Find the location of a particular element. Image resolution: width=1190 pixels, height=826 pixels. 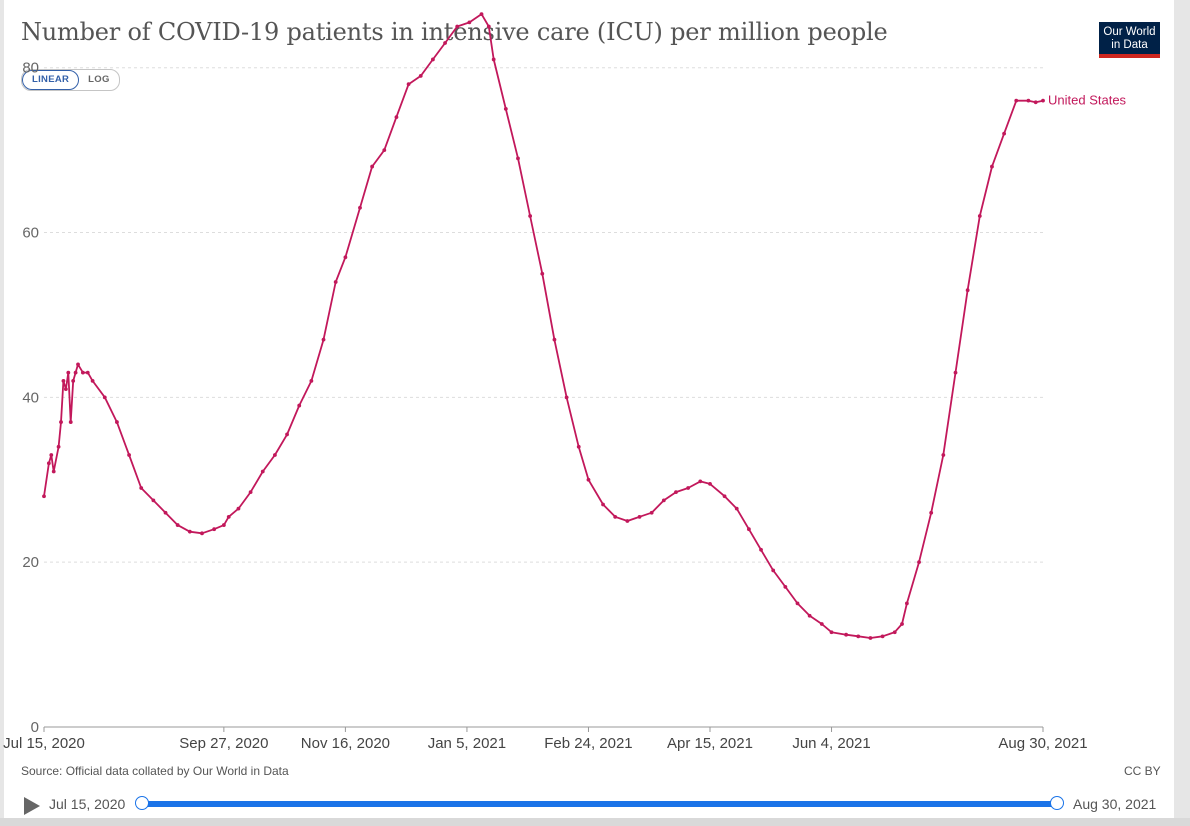

owid-logo: Our World in Data is located at coordinates (1129, 40).